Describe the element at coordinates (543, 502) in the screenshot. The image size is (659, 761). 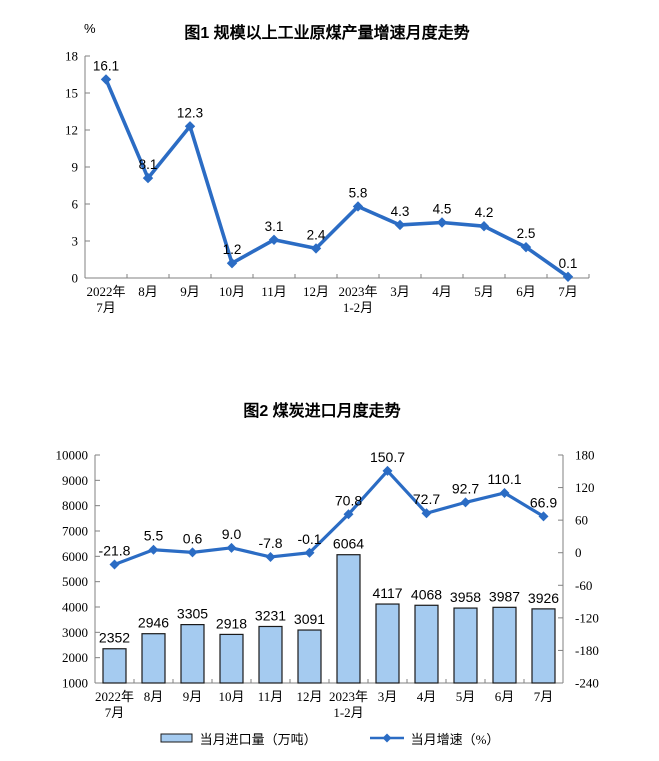
I see `growth-value-label: 66.9` at that location.